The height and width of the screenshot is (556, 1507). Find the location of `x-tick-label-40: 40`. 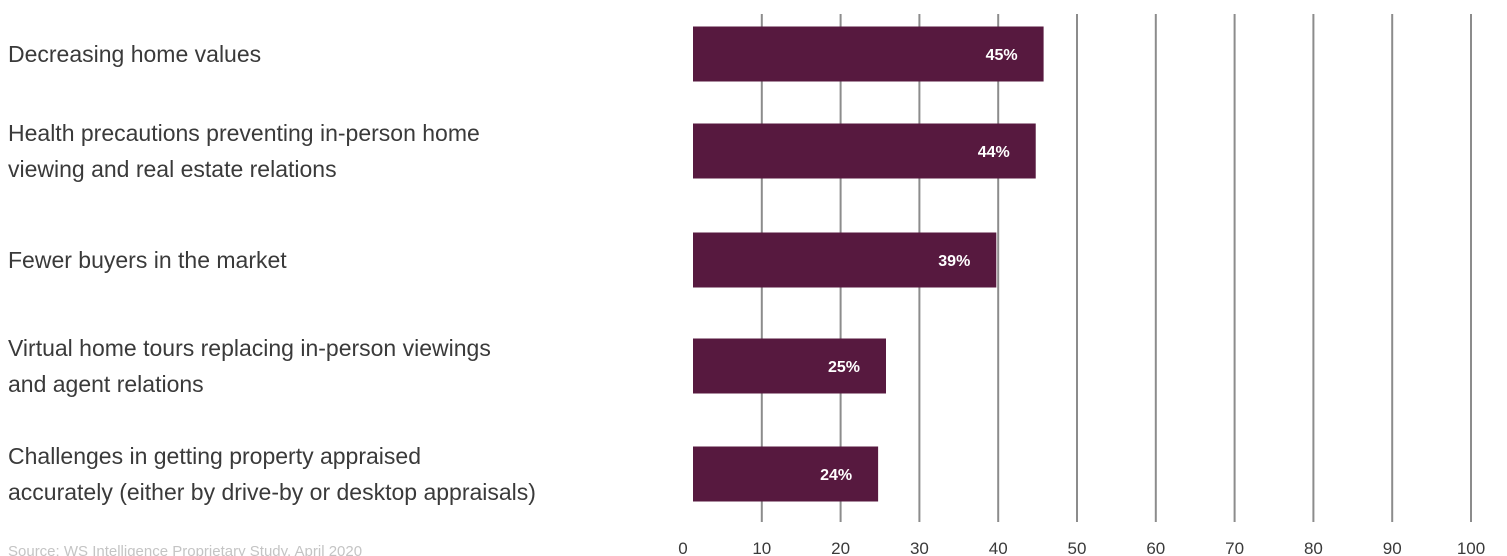

x-tick-label-40: 40 is located at coordinates (998, 547).